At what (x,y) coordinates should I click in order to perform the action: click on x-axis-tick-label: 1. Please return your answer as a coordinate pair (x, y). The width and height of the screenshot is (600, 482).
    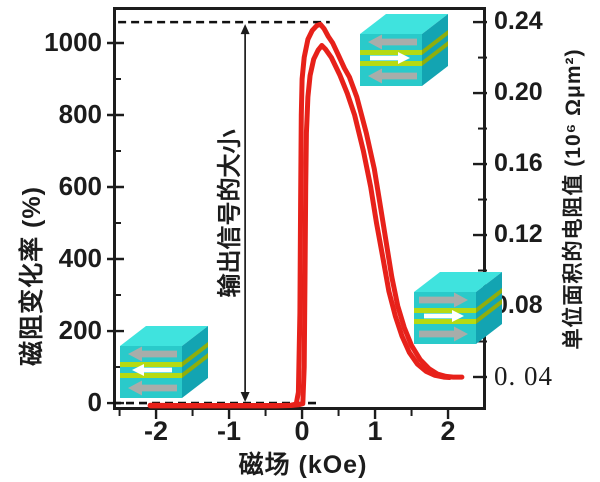
    Looking at the image, I should click on (375, 431).